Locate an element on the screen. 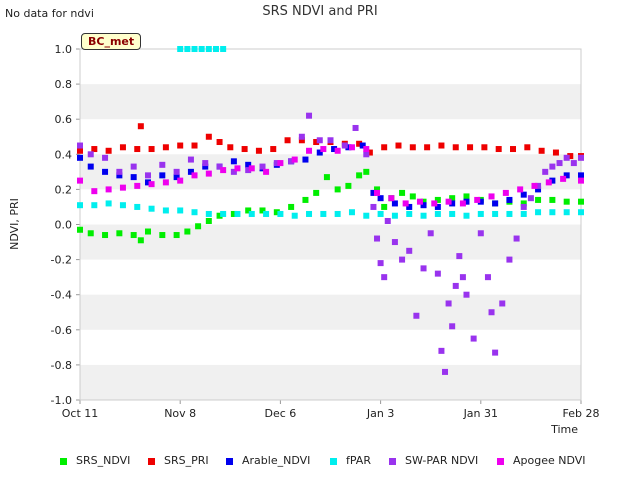 The image size is (640, 480). x-axis-label: Time is located at coordinates (564, 429).